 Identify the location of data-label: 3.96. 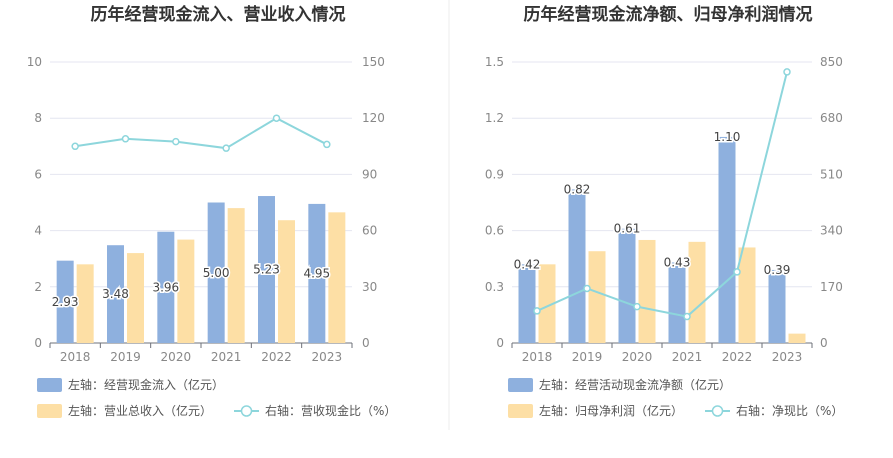
(165, 287).